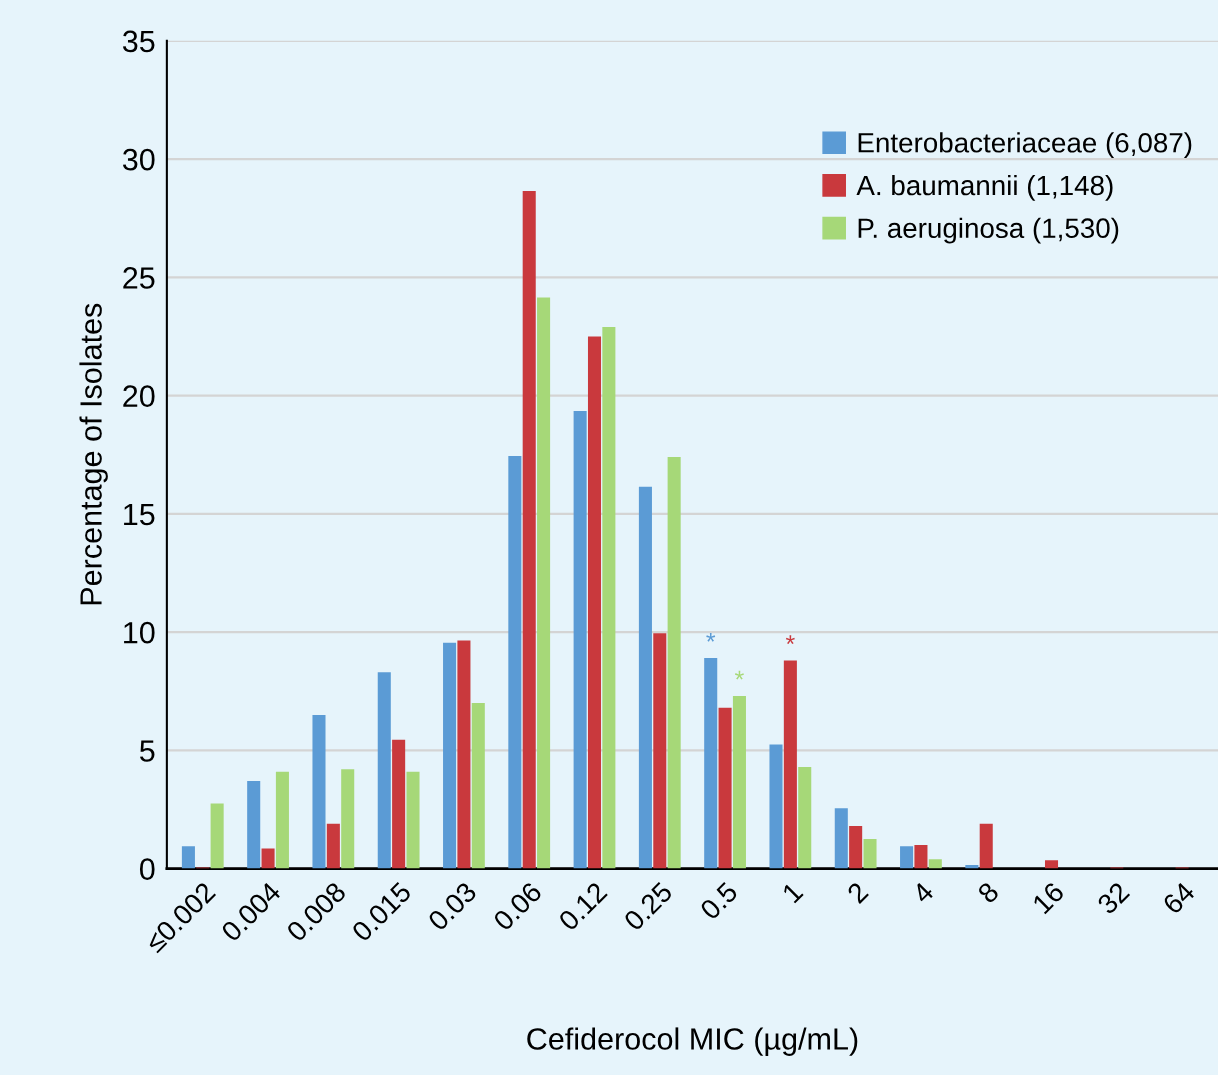 This screenshot has height=1075, width=1218. What do you see at coordinates (139, 396) in the screenshot?
I see `y-tick-label: 20` at bounding box center [139, 396].